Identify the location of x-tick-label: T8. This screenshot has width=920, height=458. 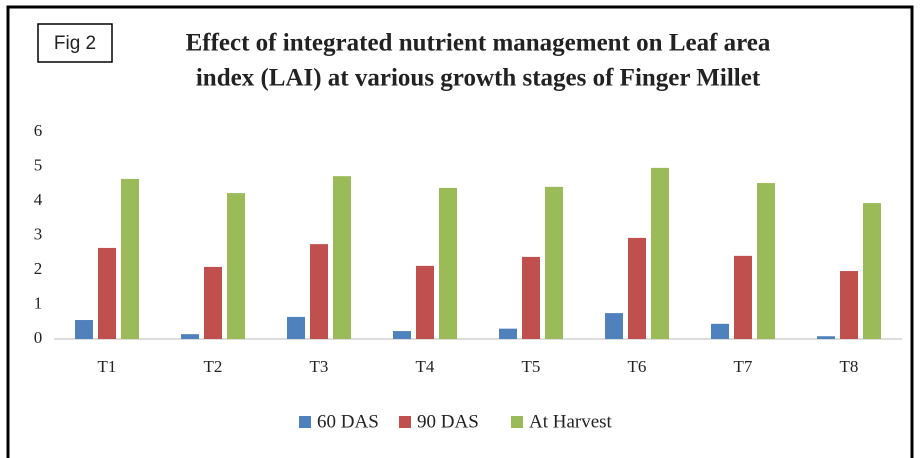
(849, 366).